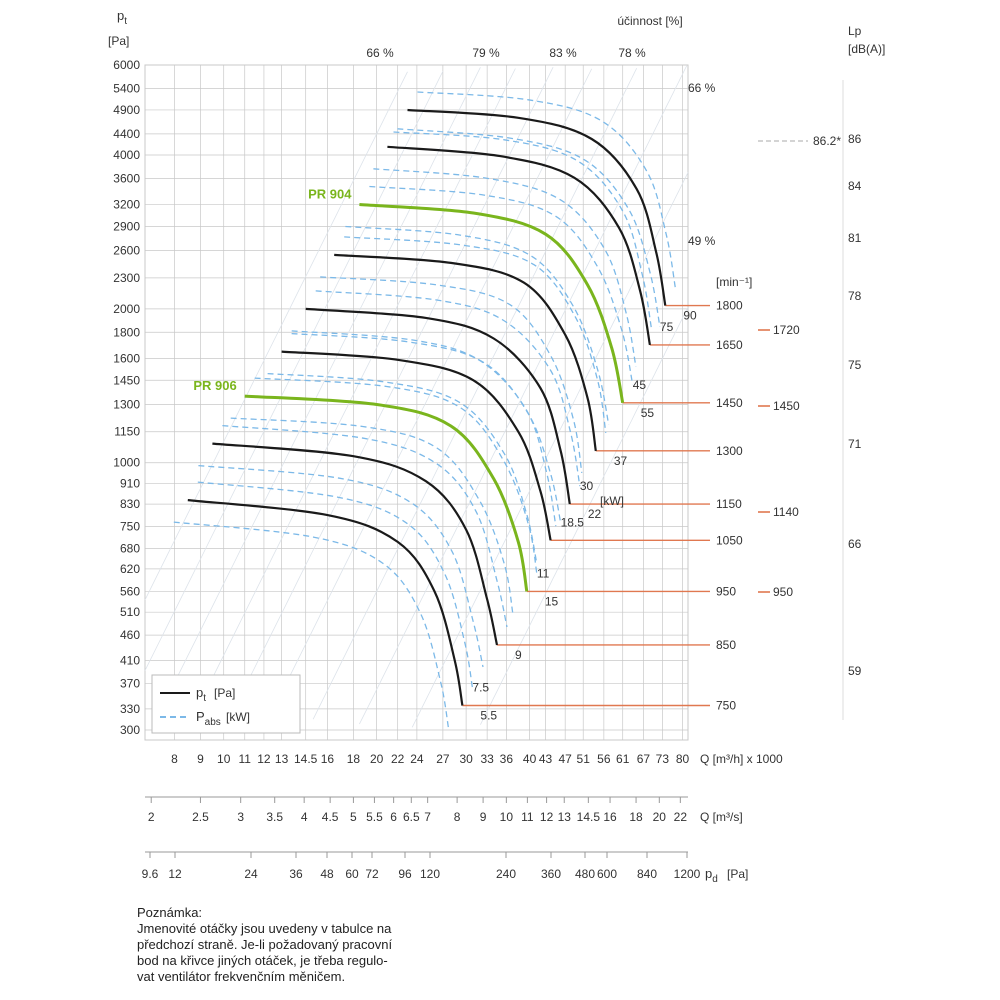  What do you see at coordinates (711, 875) in the screenshot?
I see `pd-axis-label: pd` at bounding box center [711, 875].